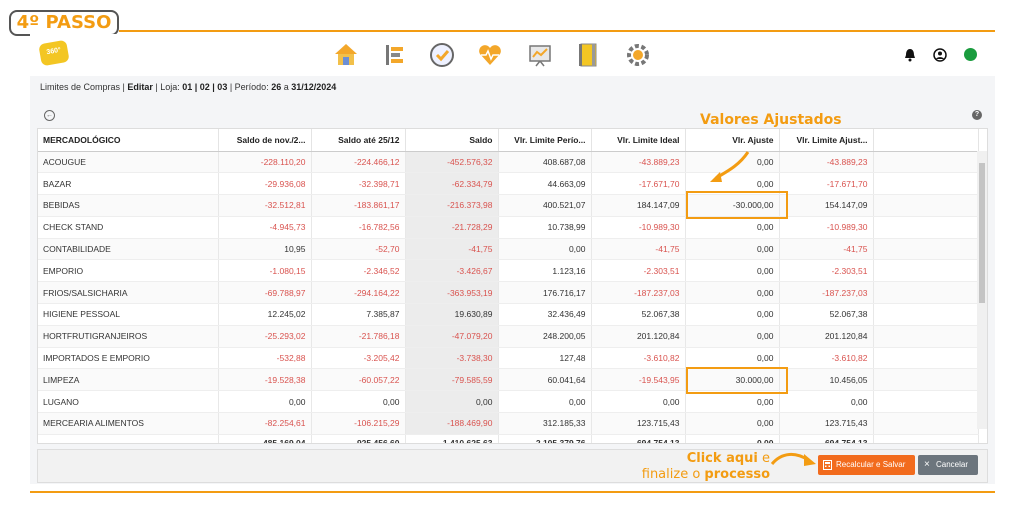 The image size is (1024, 523). What do you see at coordinates (540, 55) in the screenshot?
I see `chart-board-icon` at bounding box center [540, 55].